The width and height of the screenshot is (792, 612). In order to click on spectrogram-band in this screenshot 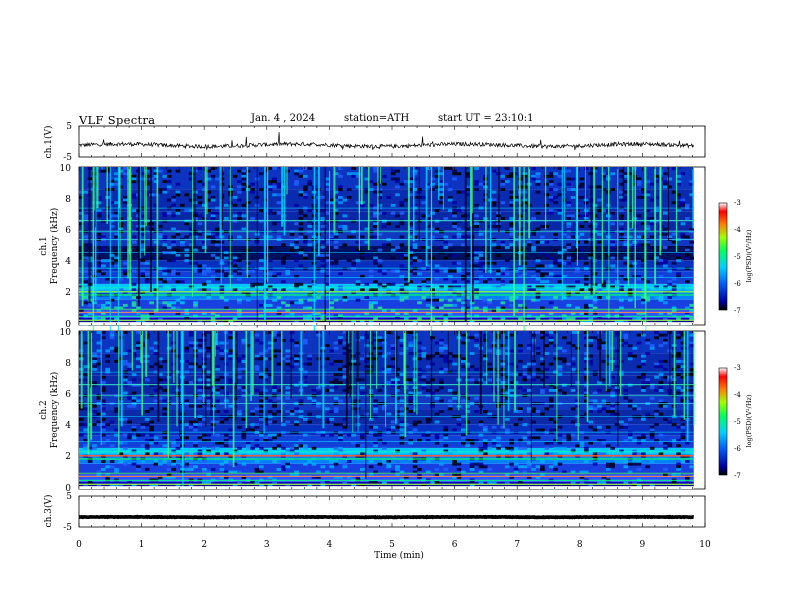, I will do `click(386, 319)`.